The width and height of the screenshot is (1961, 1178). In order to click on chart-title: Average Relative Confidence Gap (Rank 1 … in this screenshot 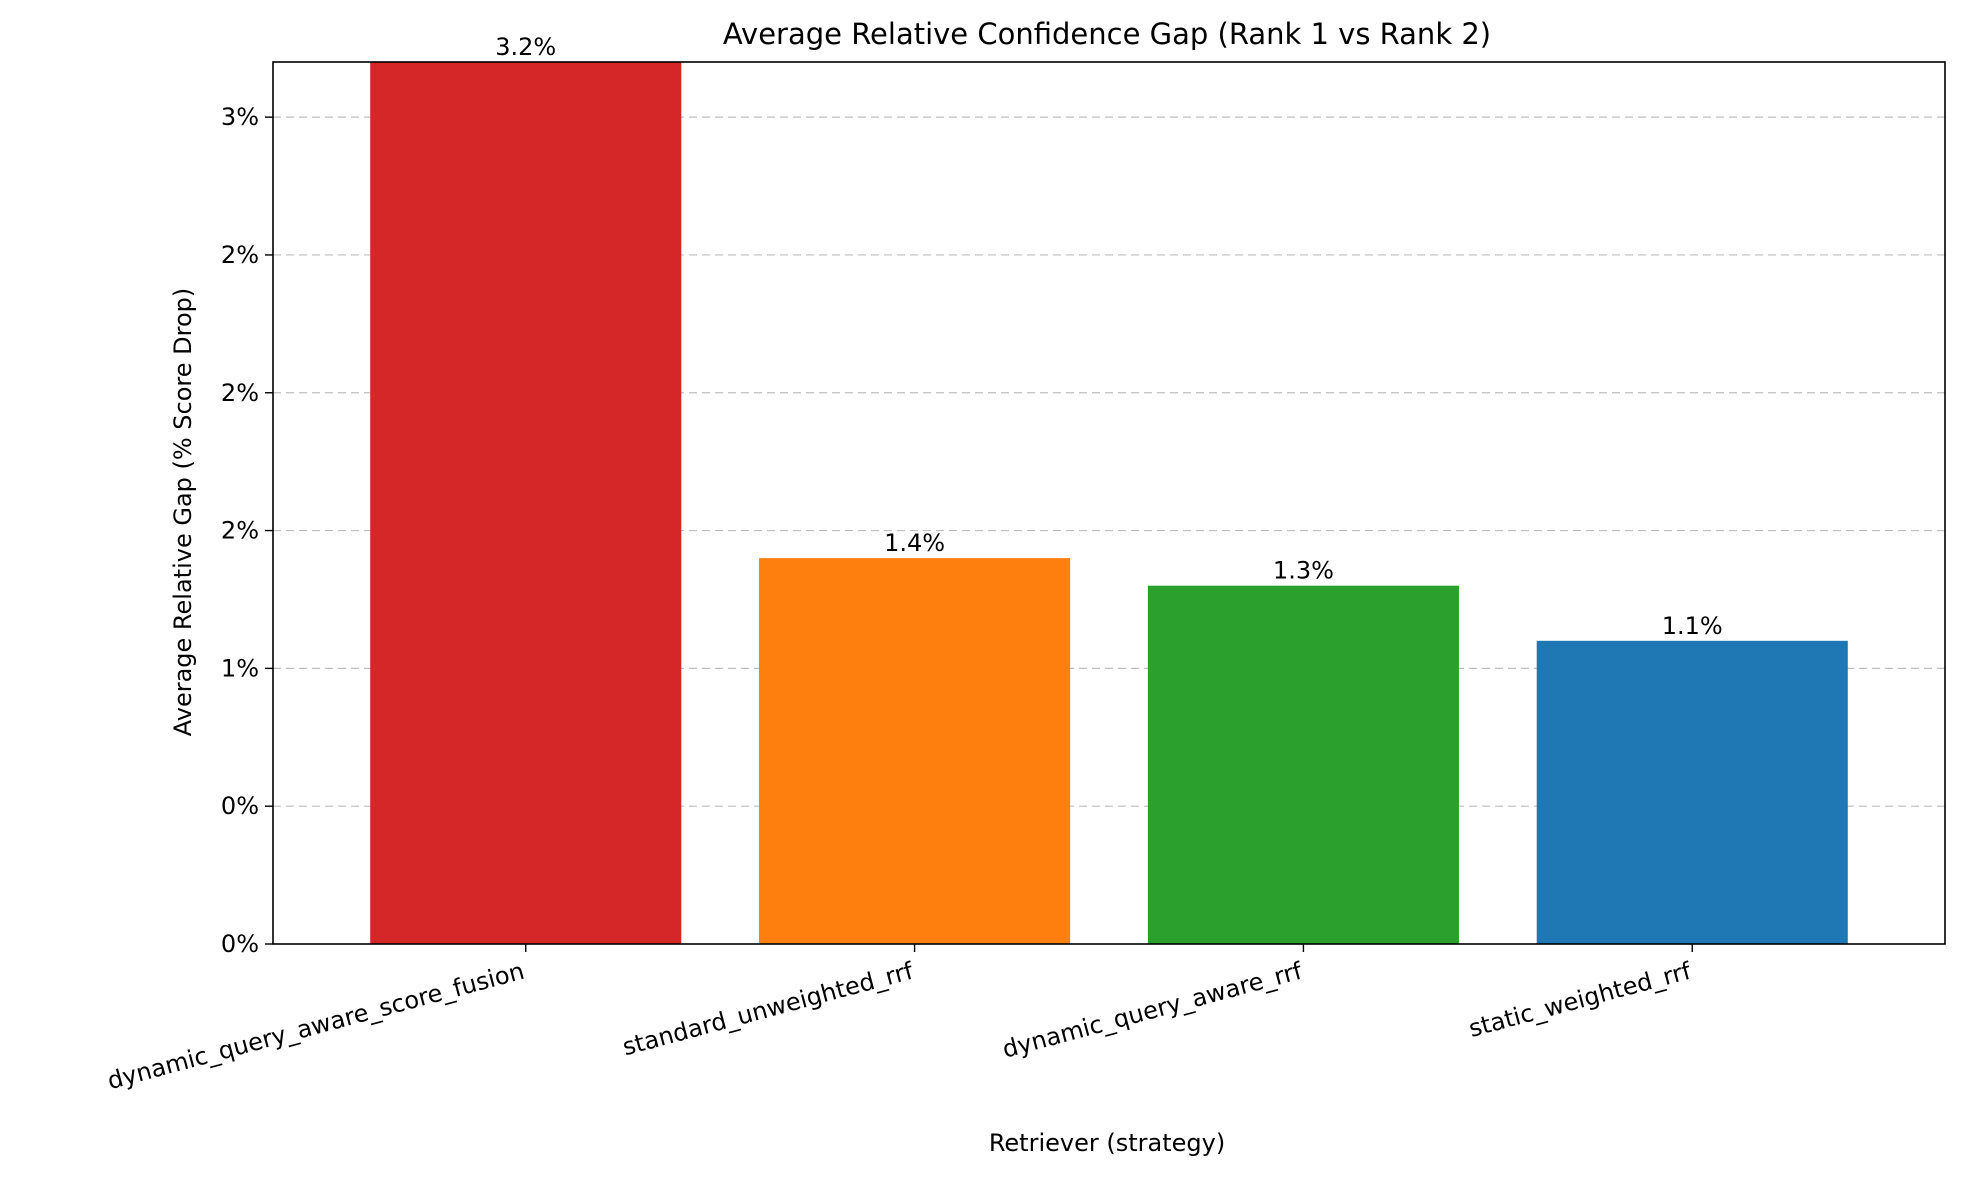, I will do `click(1107, 34)`.